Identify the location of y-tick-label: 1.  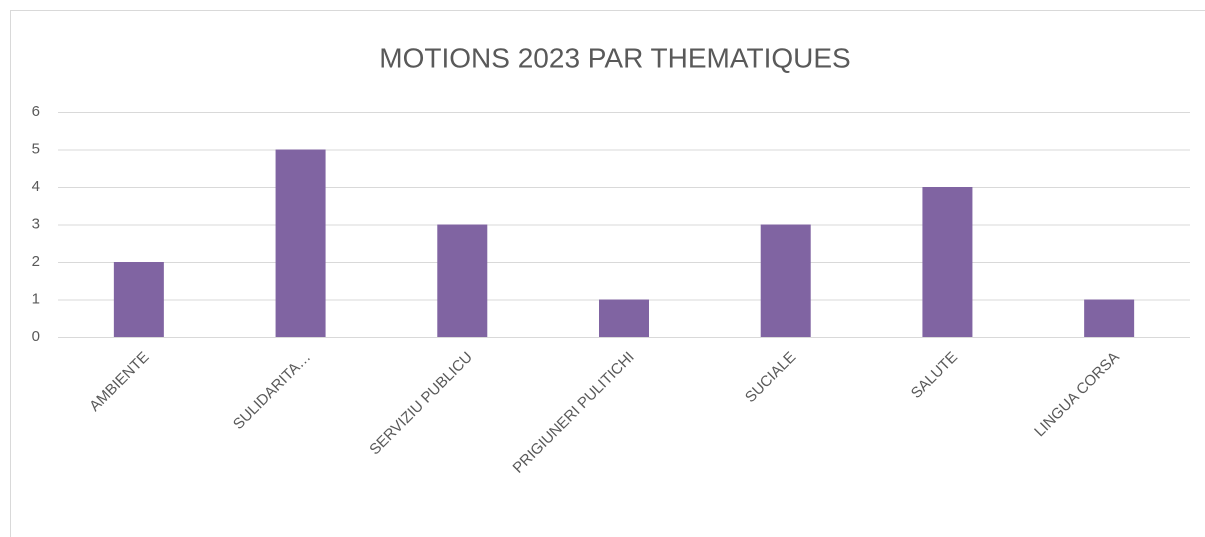
(36, 298).